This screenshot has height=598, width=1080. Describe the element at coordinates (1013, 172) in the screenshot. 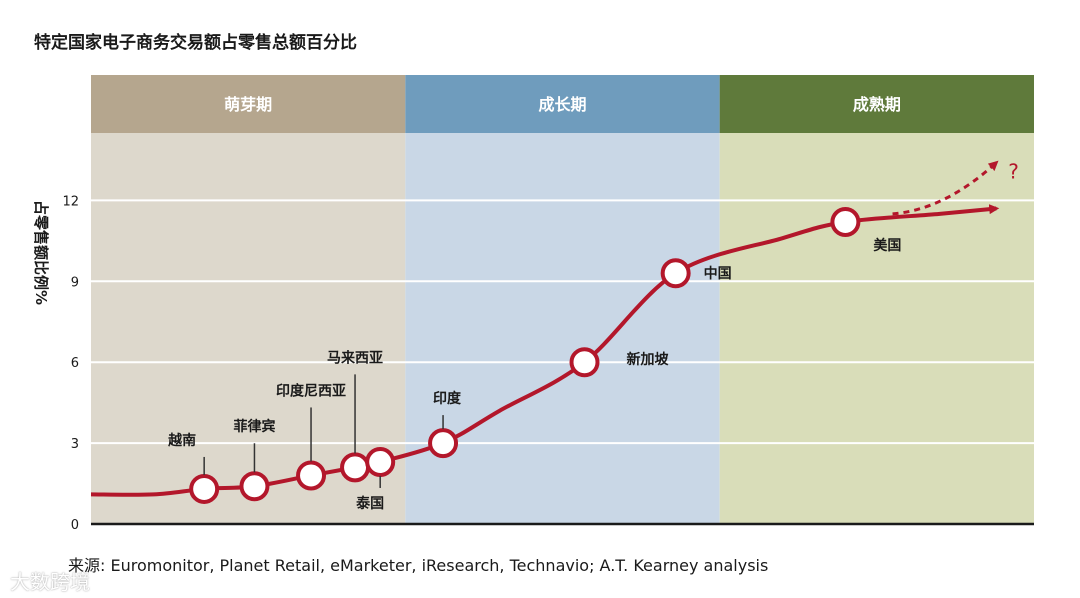

I see `projection-question-mark: ?` at that location.